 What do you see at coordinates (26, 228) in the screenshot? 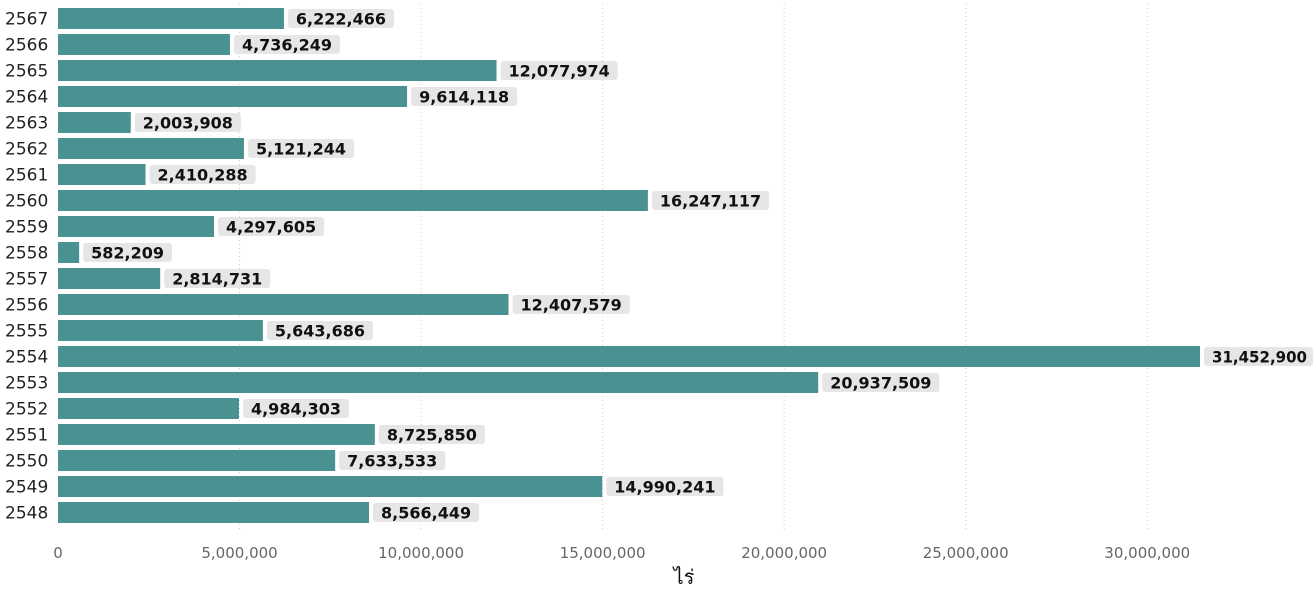
I see `category-label: 2559` at bounding box center [26, 228].